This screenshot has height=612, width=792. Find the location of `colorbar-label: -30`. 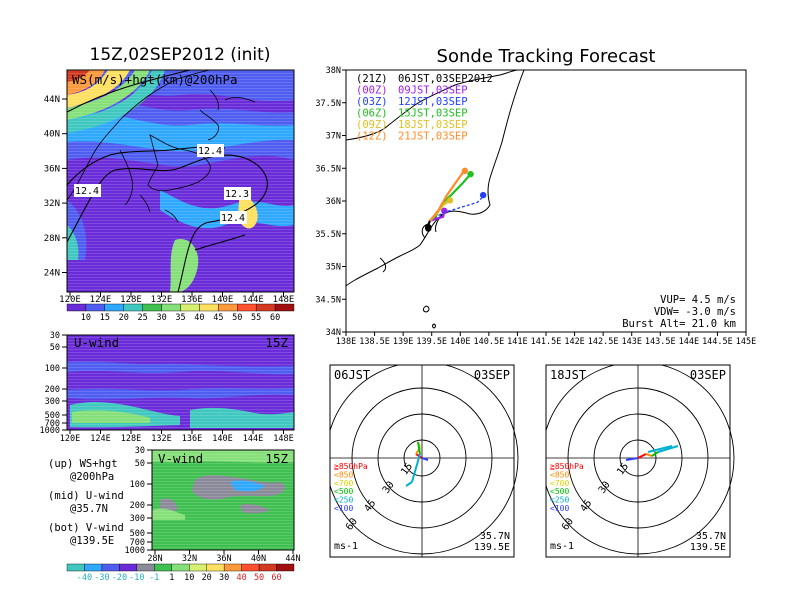

colorbar-label: -30 is located at coordinates (101, 578).